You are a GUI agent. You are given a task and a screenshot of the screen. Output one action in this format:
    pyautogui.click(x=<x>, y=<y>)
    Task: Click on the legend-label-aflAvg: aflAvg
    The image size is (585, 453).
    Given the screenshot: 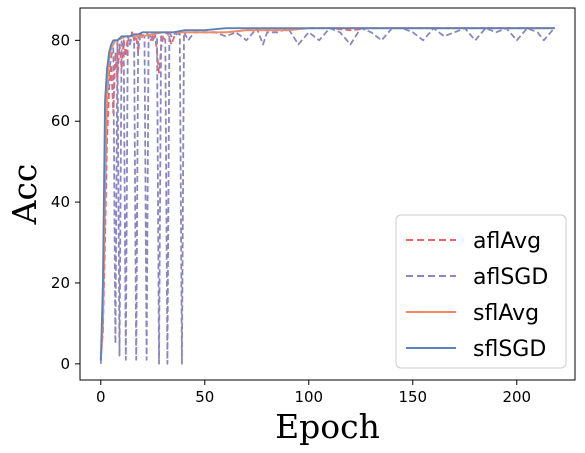 What is the action you would take?
    pyautogui.click(x=507, y=241)
    